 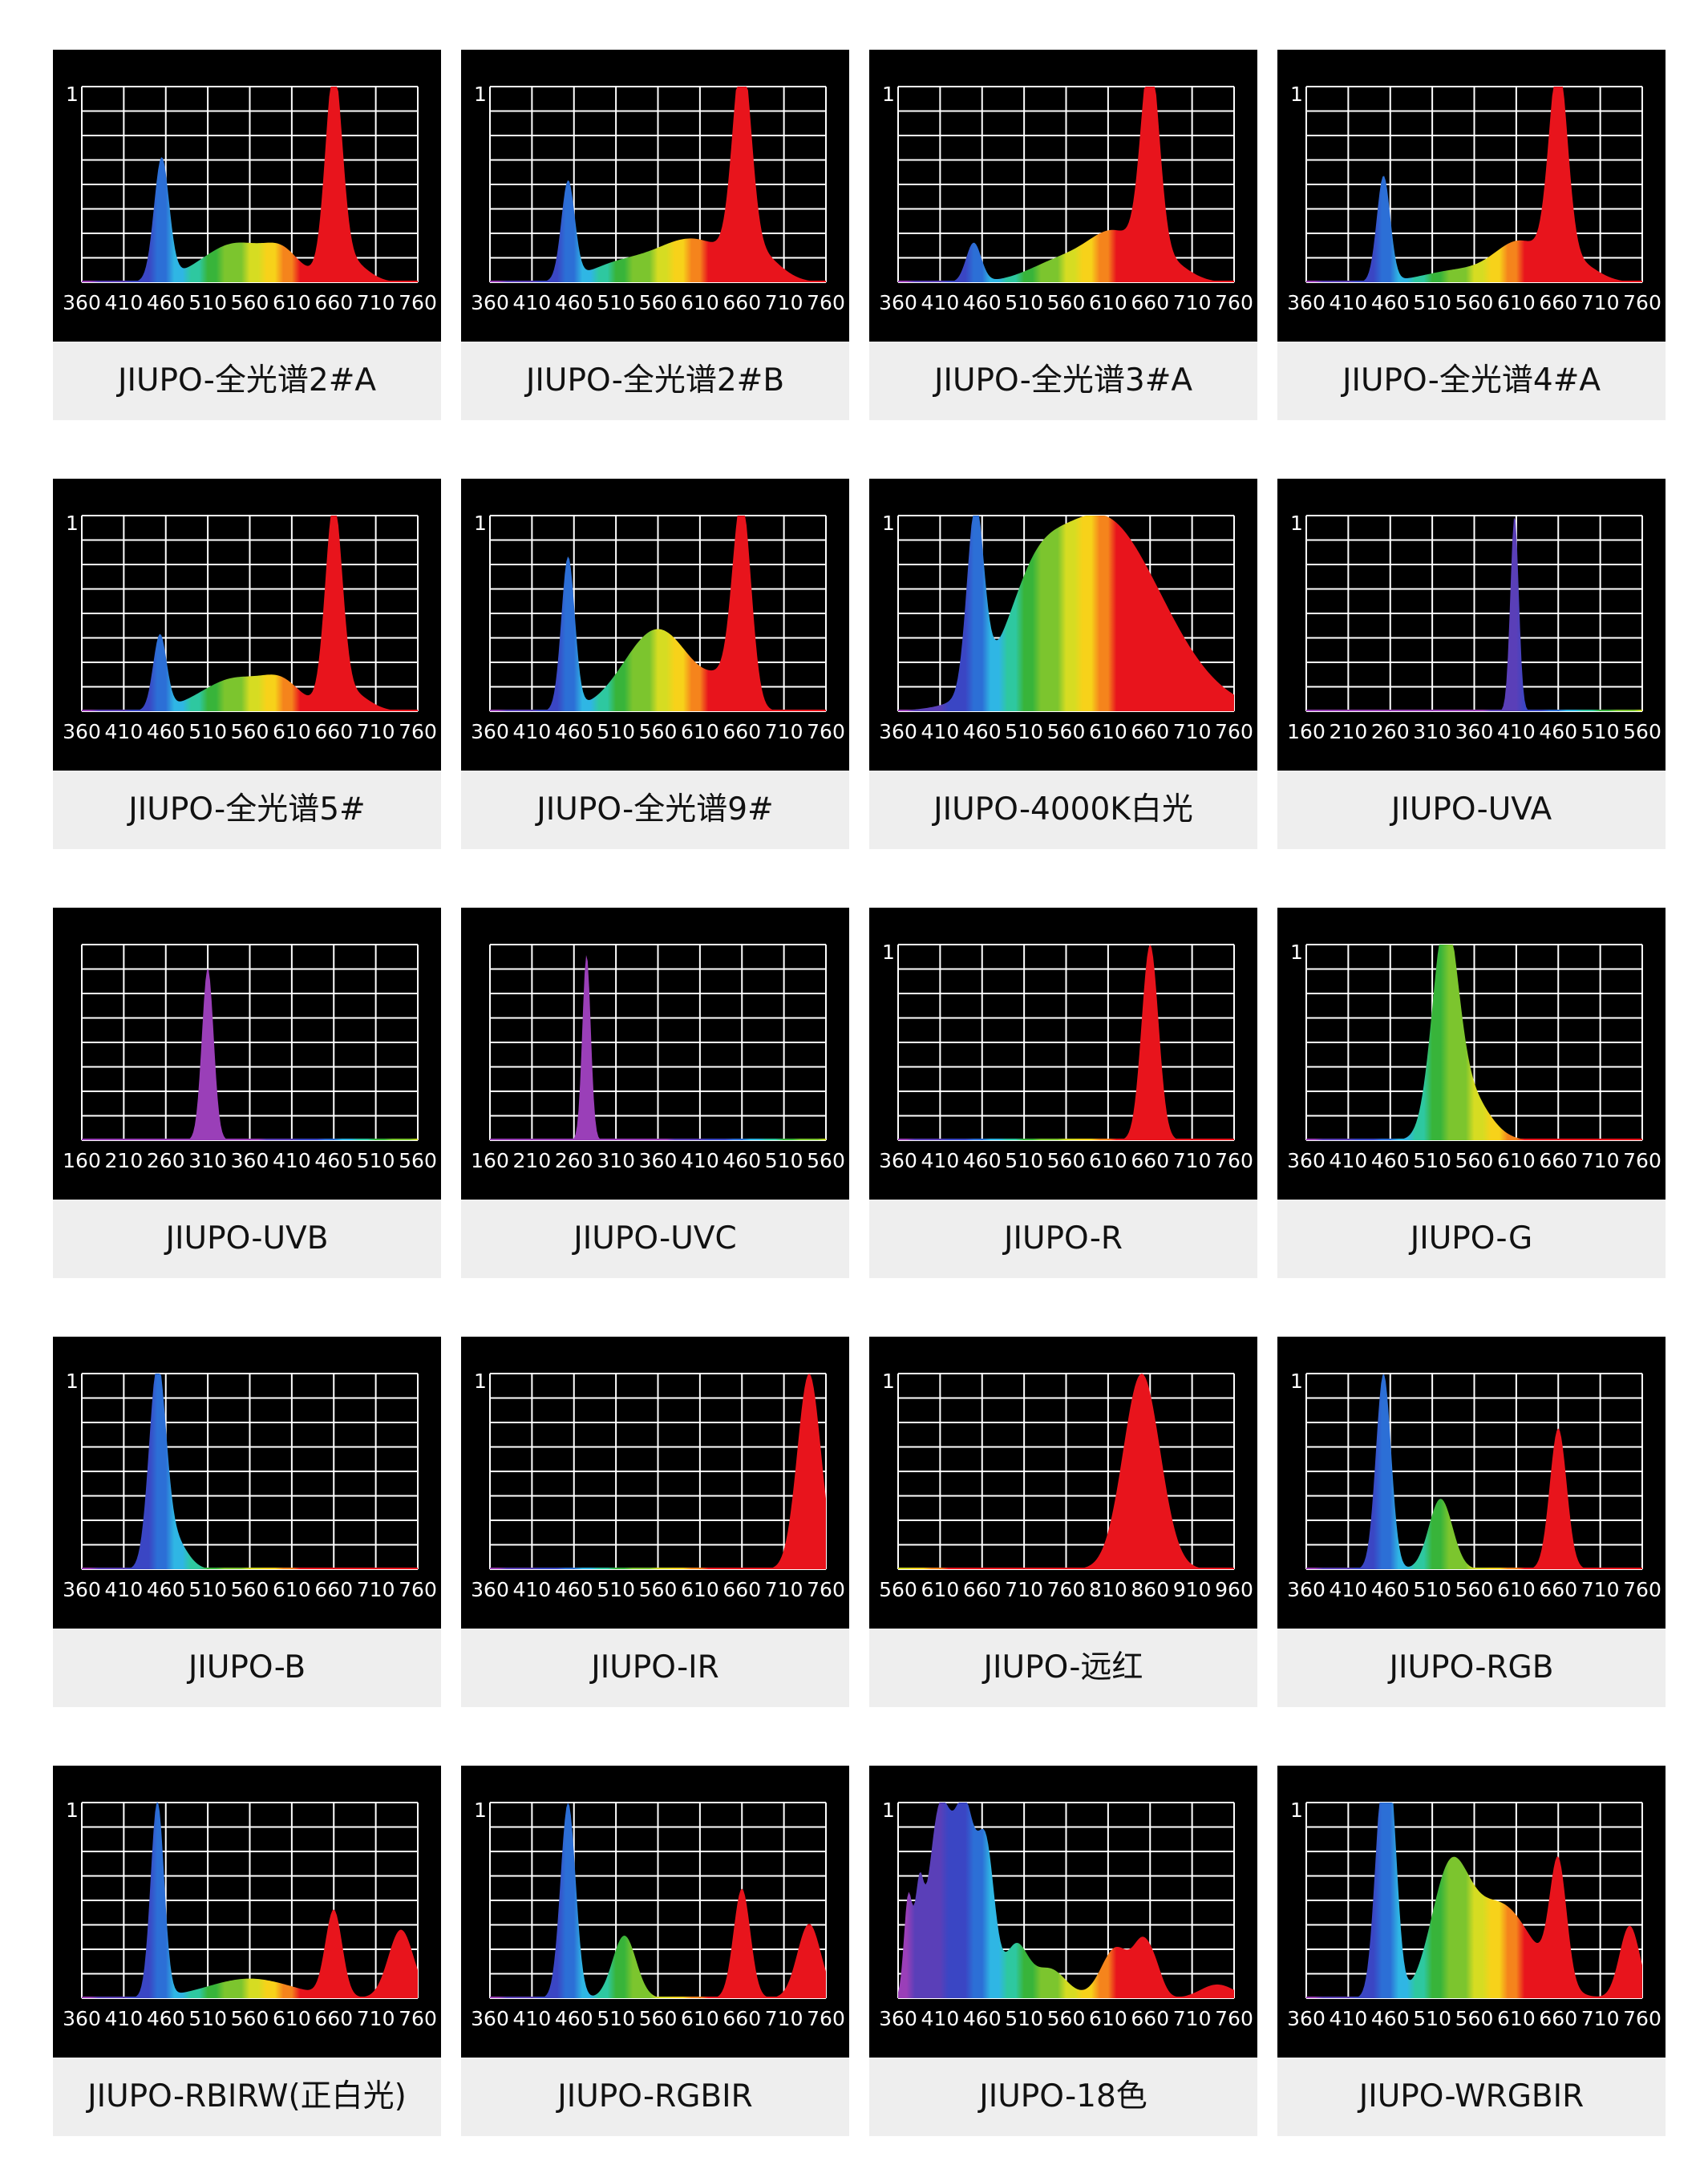 I want to click on spectrum-title: JIUPO-UVB, so click(x=247, y=1239).